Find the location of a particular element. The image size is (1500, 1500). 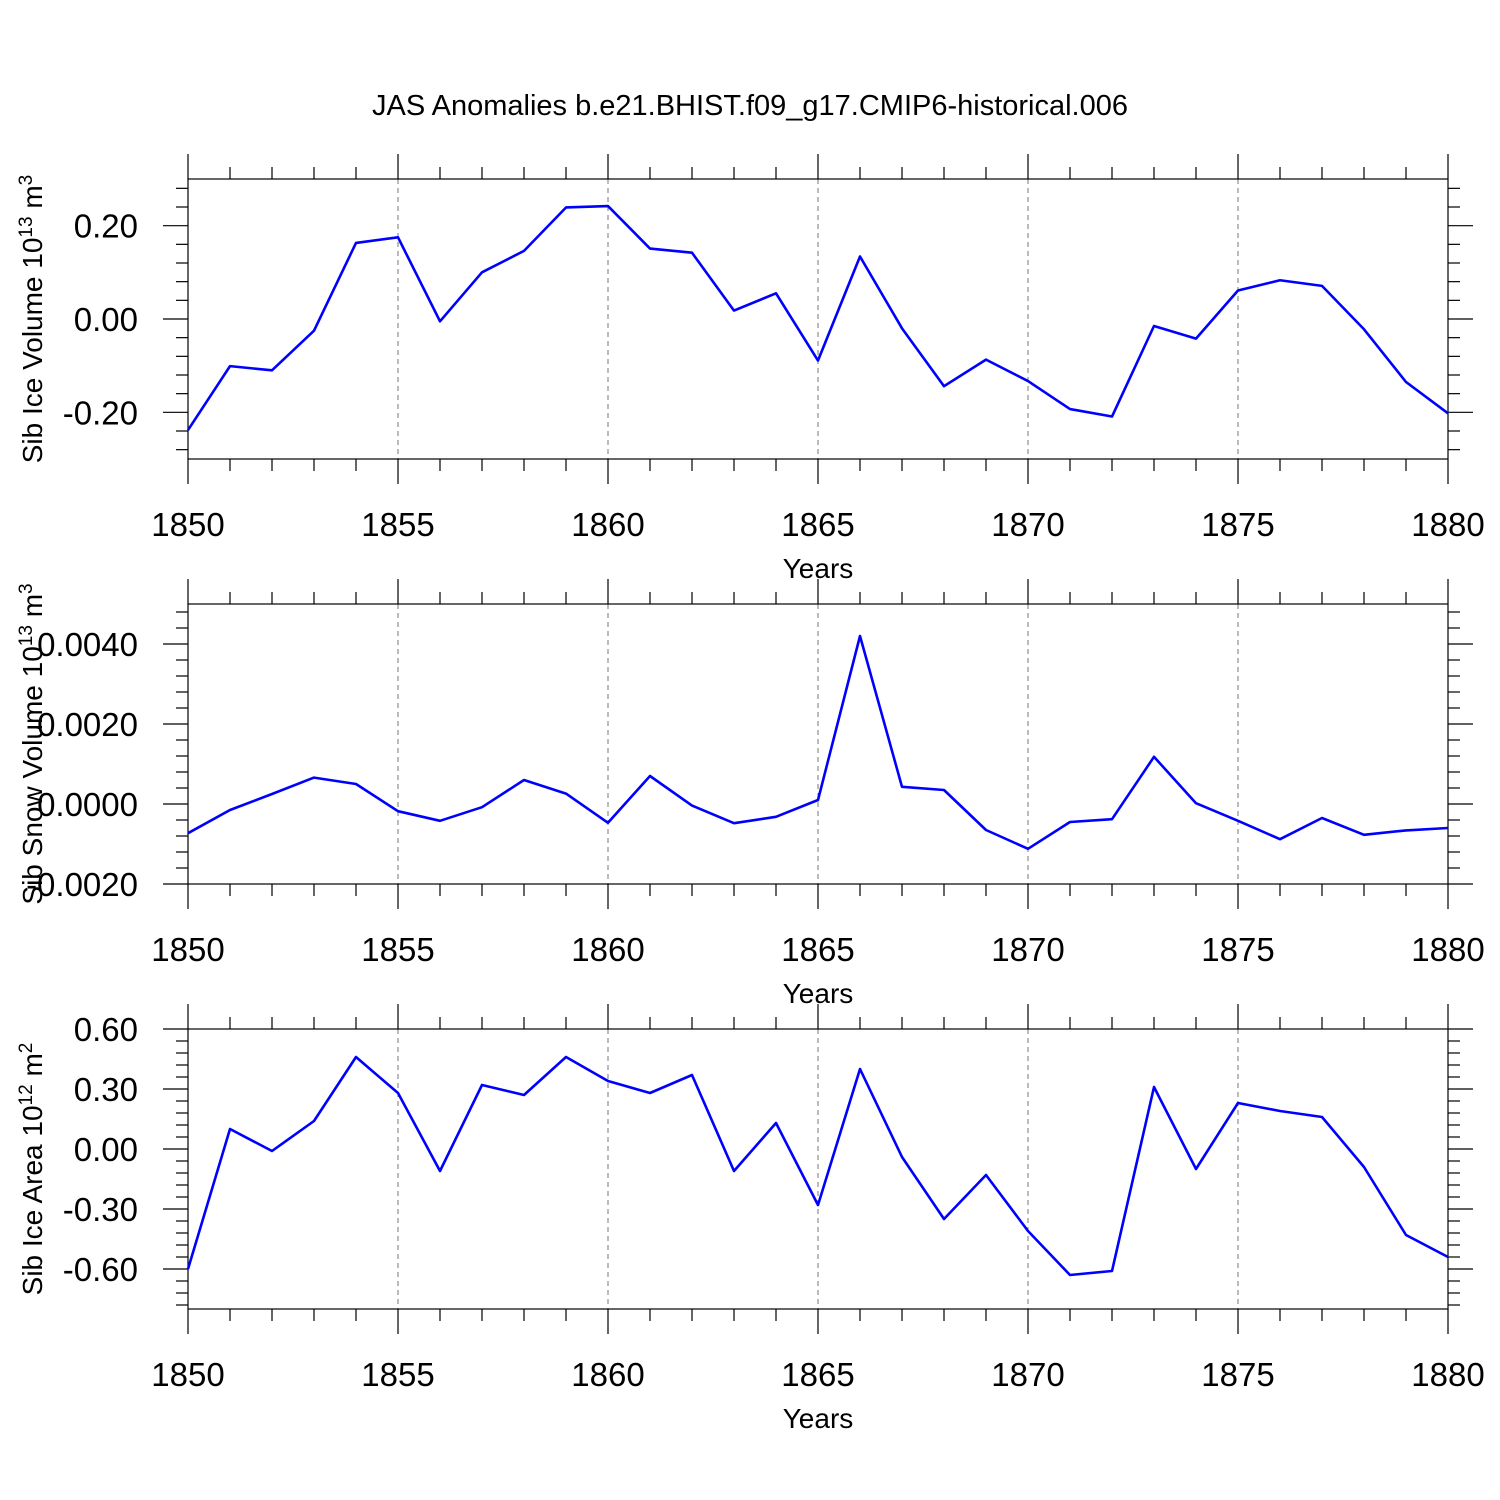

y-axis-label: Sib Ice Volume 1013 m3 is located at coordinates (32, 319).